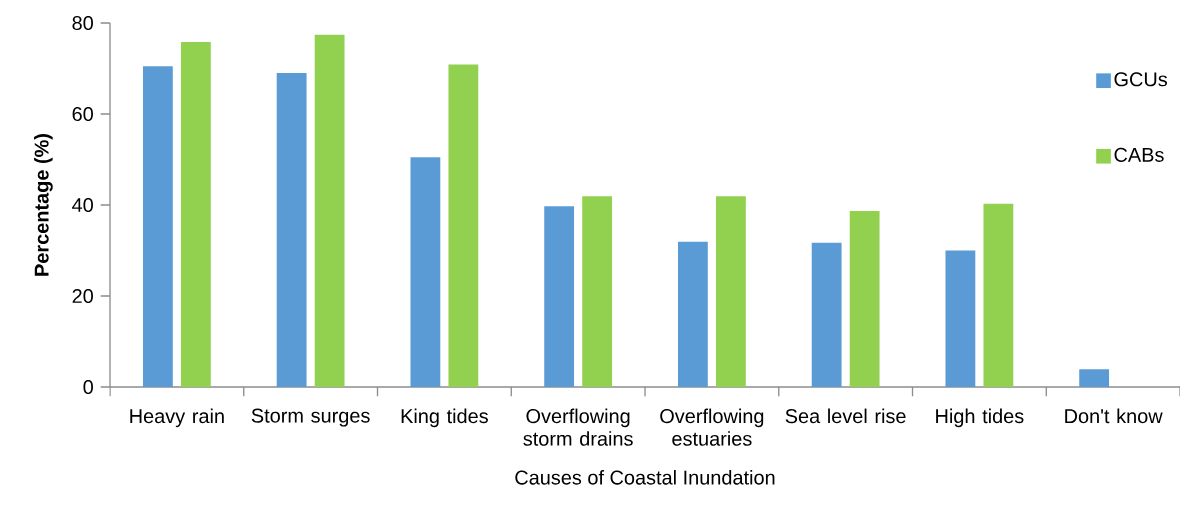  What do you see at coordinates (712, 427) in the screenshot?
I see `x-tick-label: Overflowing estuaries` at bounding box center [712, 427].